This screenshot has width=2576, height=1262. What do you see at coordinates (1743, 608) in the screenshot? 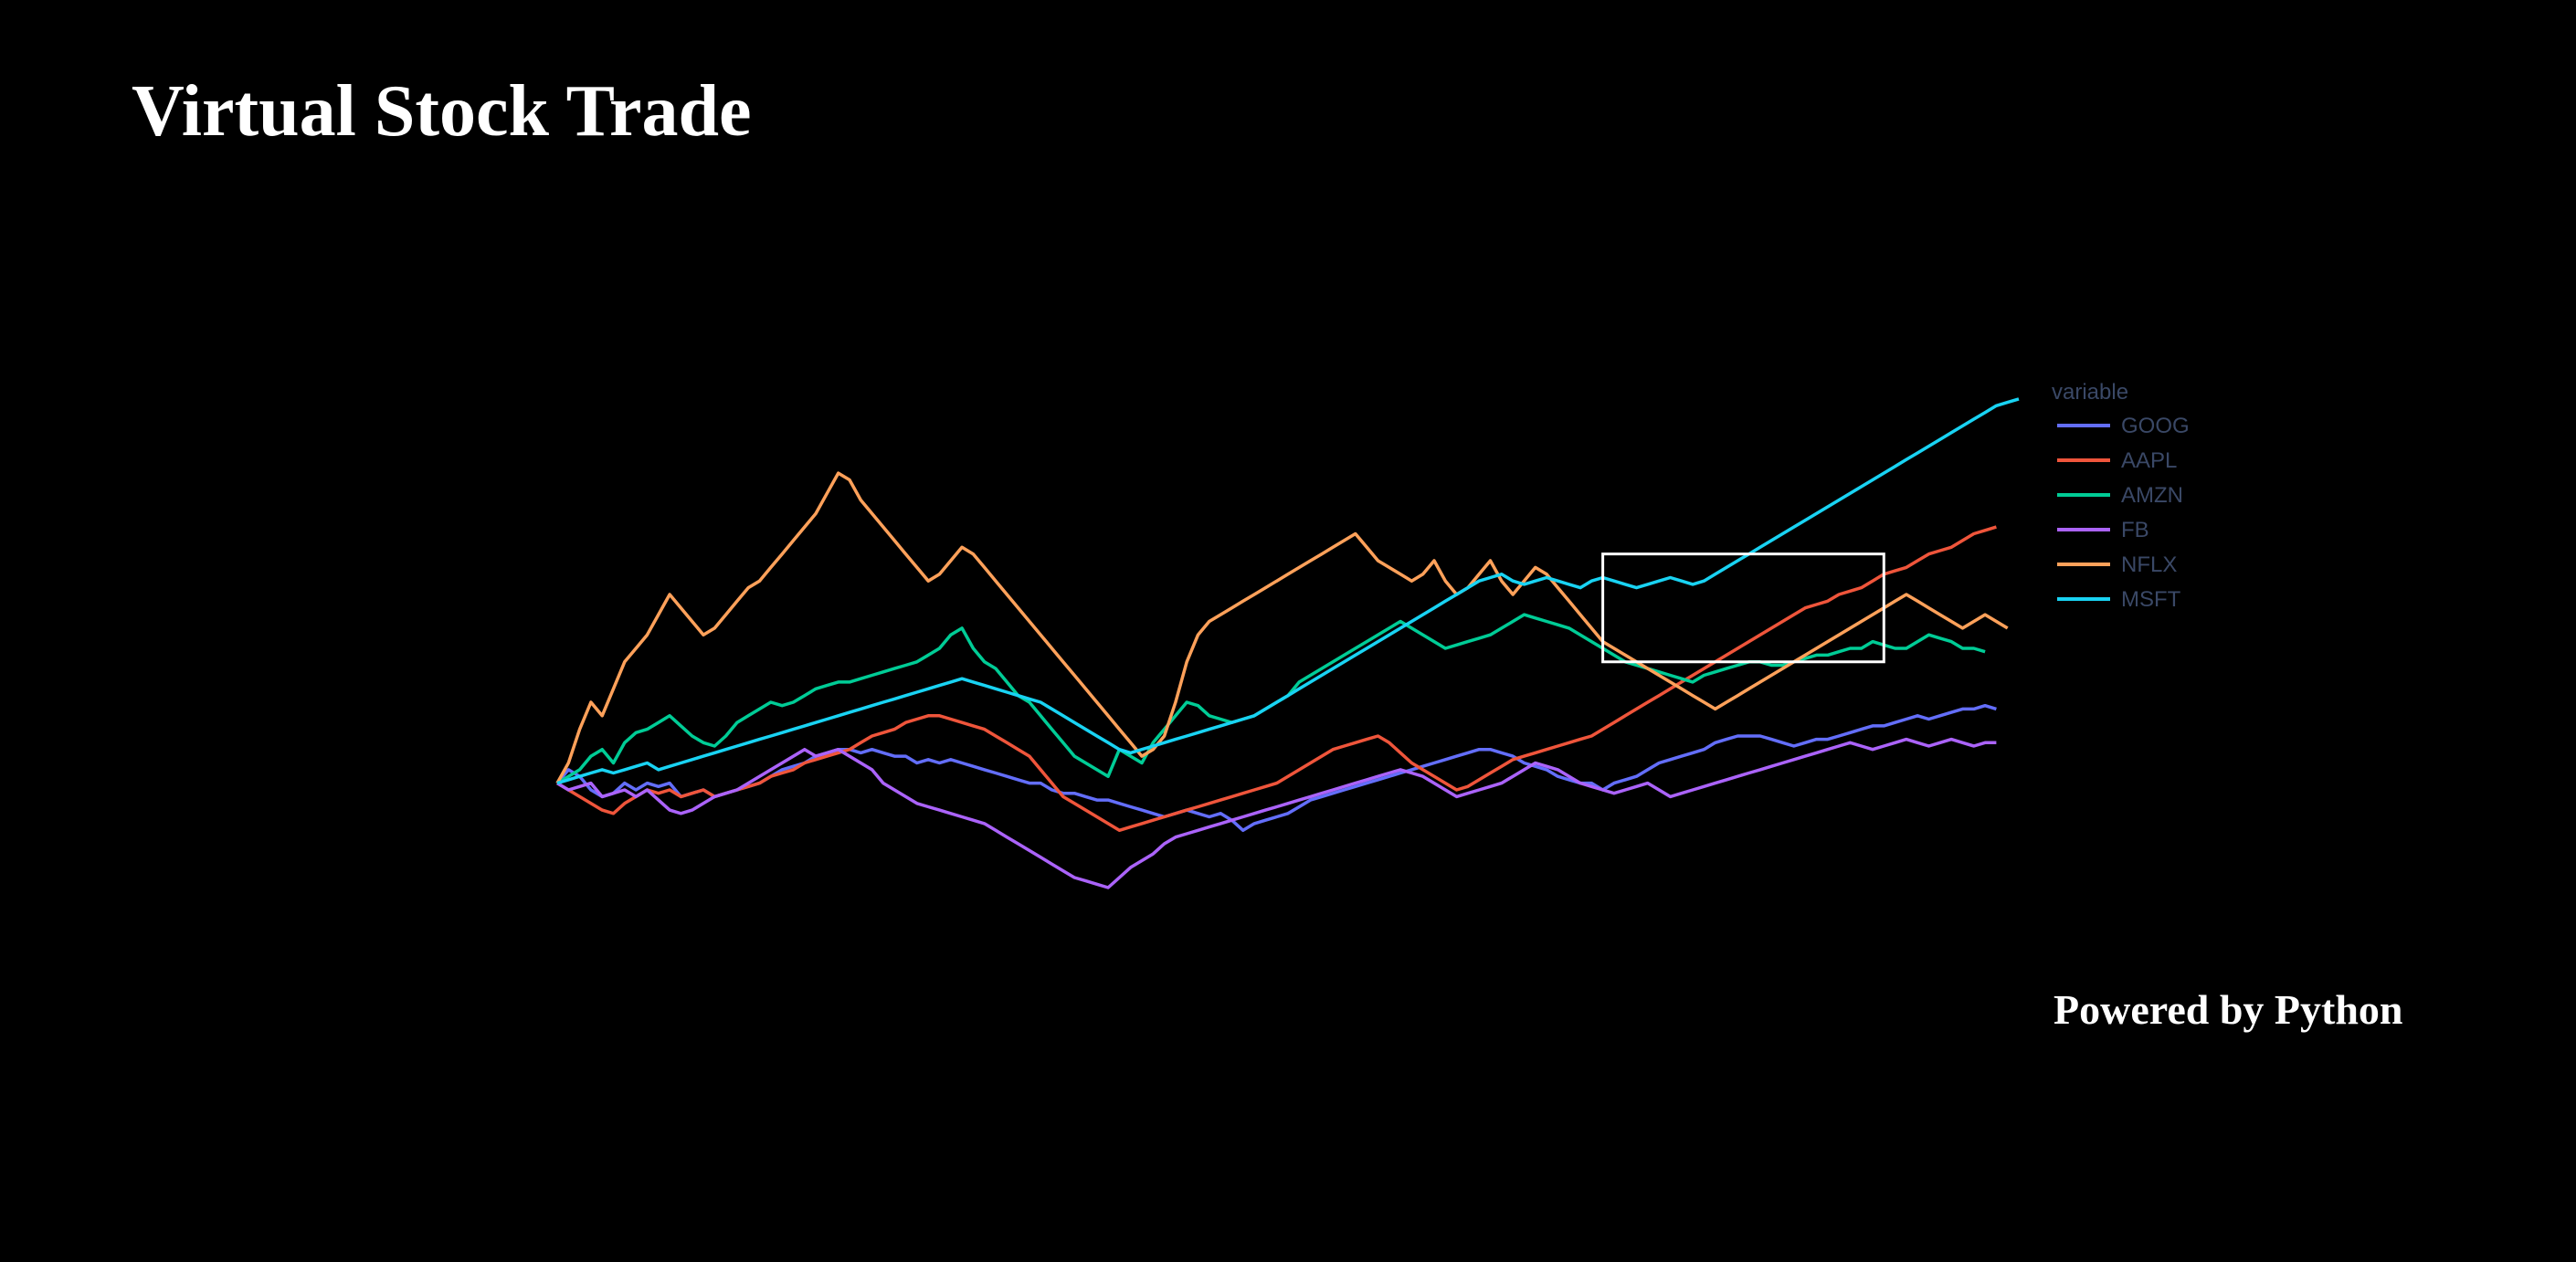
I see `selection-box` at bounding box center [1743, 608].